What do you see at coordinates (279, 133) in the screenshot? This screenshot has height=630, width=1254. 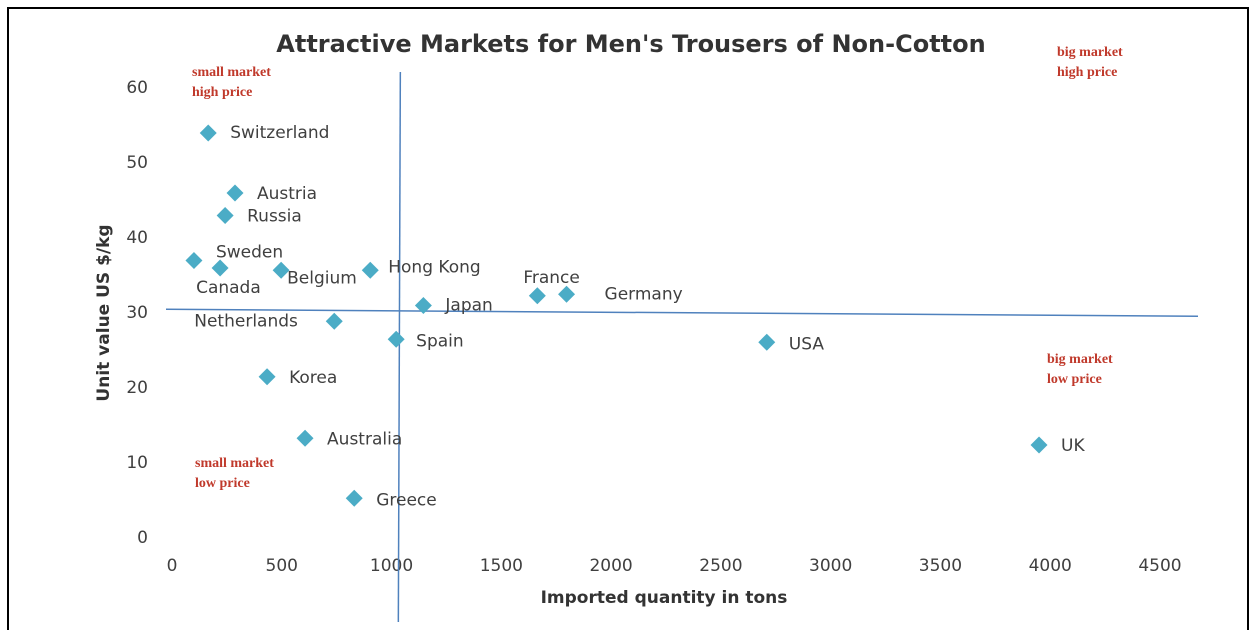 I see `point-label: Switzerland` at bounding box center [279, 133].